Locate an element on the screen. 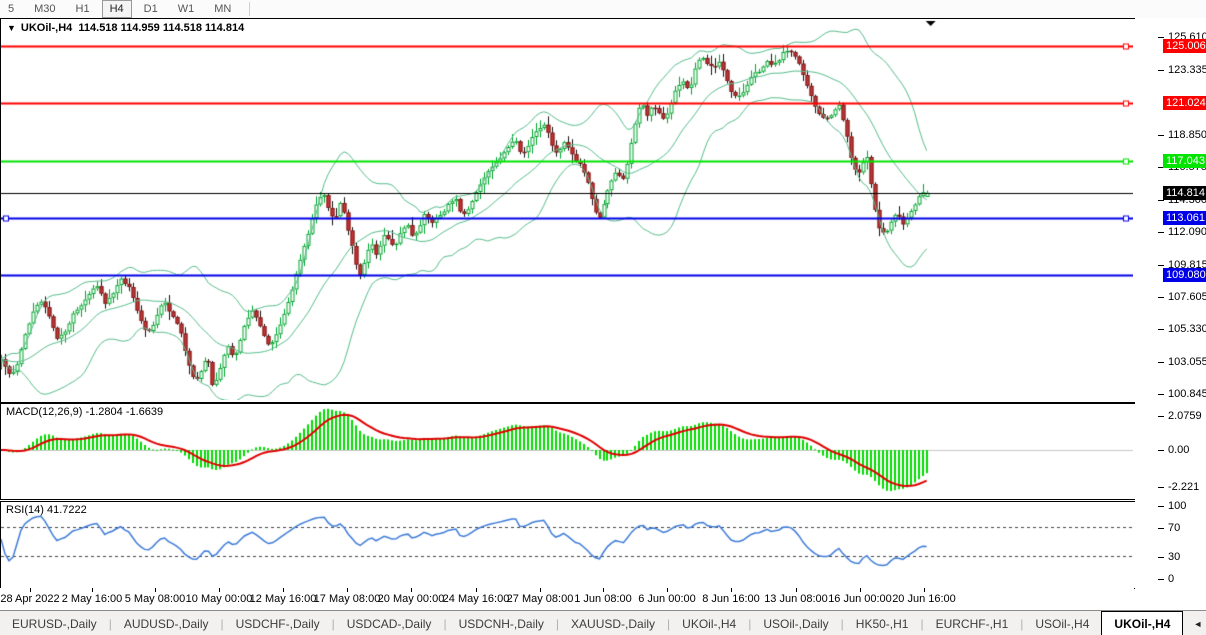 This screenshot has height=635, width=1206. rsi-tick-label: 70 is located at coordinates (1174, 528).